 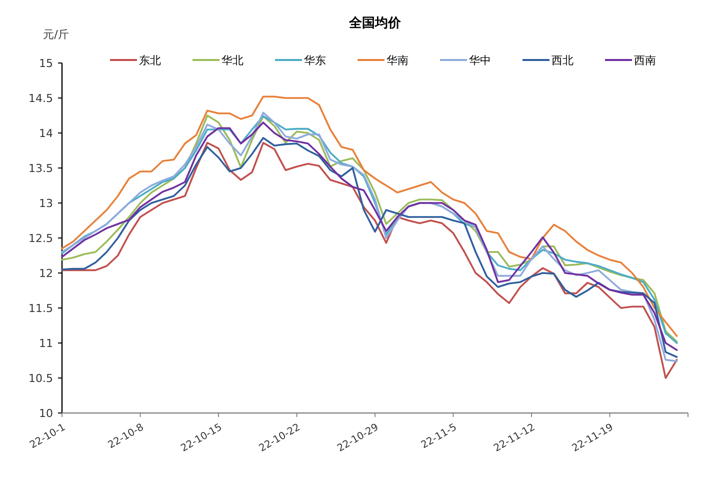 What do you see at coordinates (645, 60) in the screenshot?
I see `legend-label: 西南` at bounding box center [645, 60].